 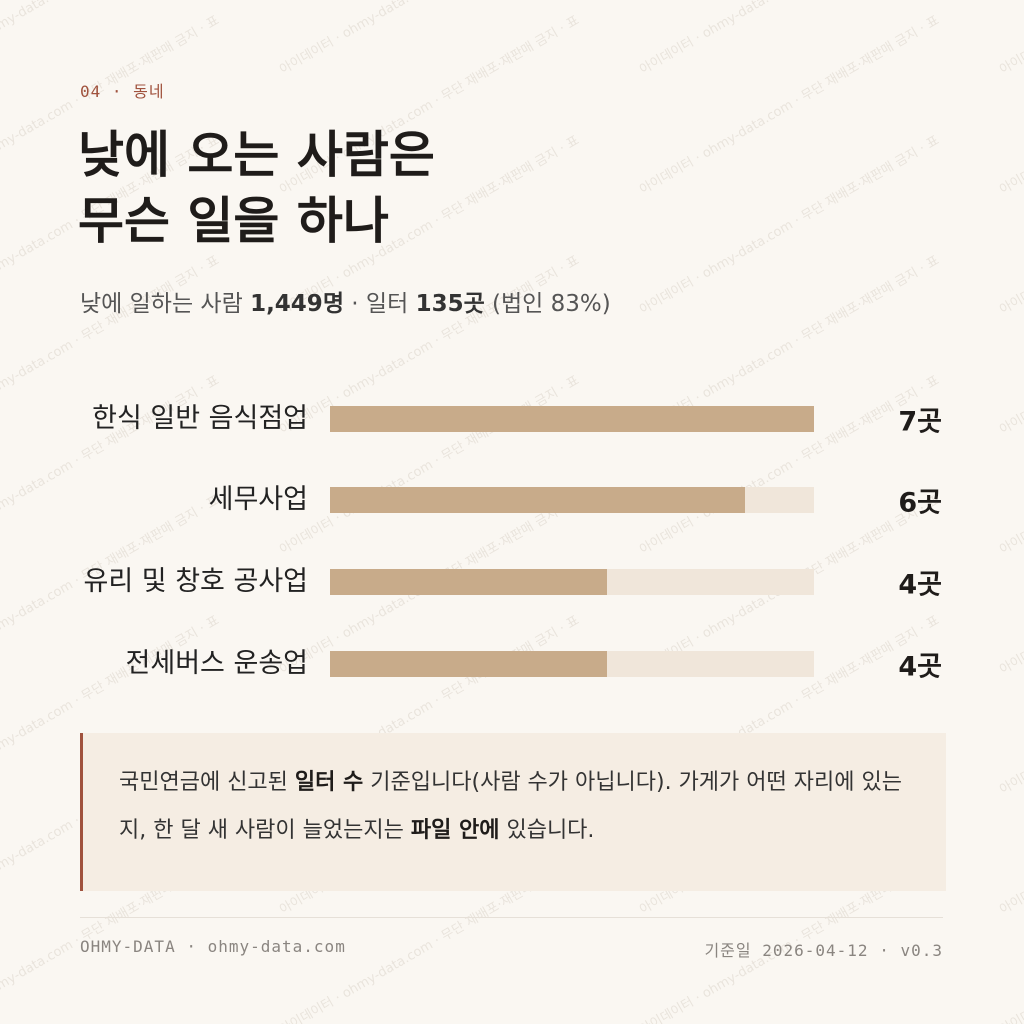 I want to click on subtitle-text: · 일터, so click(x=379, y=304).